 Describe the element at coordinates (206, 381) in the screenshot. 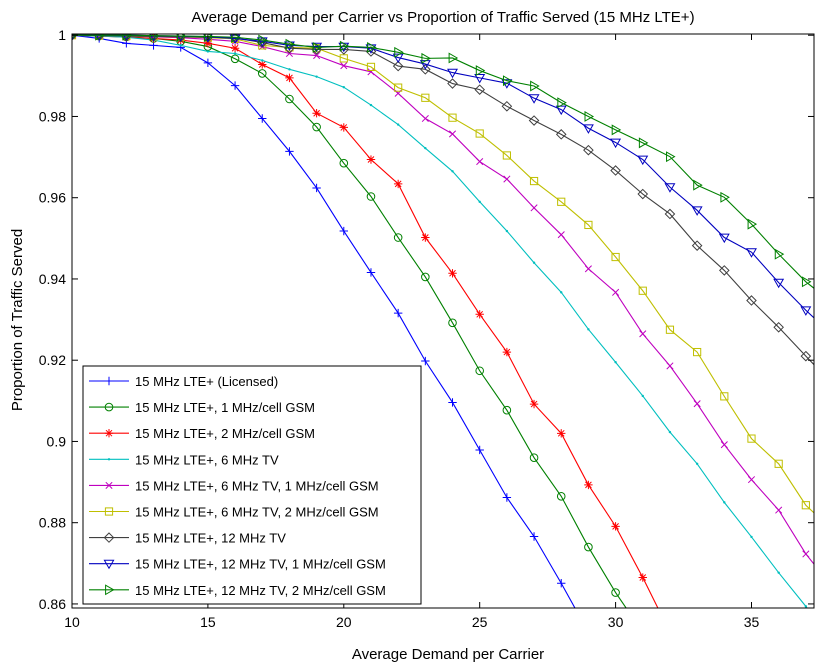

I see `legend-label: 15 MHz LTE+ (Licensed)` at that location.